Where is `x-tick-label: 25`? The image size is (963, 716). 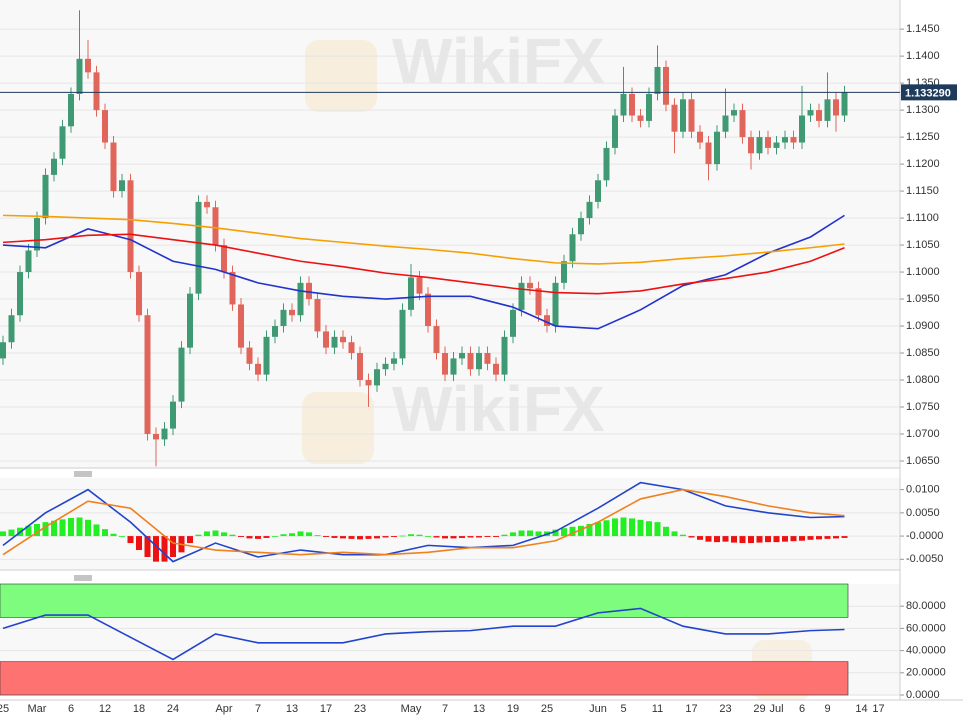 x-tick-label: 25 is located at coordinates (4, 709).